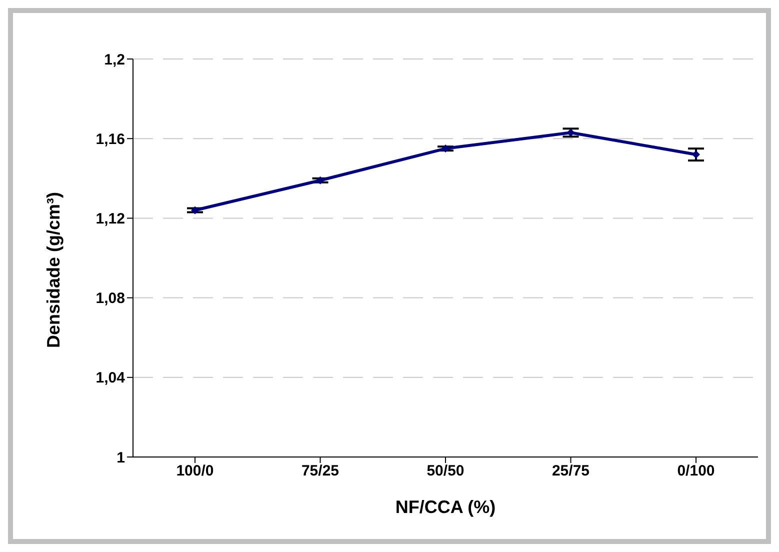 The height and width of the screenshot is (552, 779). What do you see at coordinates (320, 471) in the screenshot?
I see `x-tick-label: 75/25` at bounding box center [320, 471].